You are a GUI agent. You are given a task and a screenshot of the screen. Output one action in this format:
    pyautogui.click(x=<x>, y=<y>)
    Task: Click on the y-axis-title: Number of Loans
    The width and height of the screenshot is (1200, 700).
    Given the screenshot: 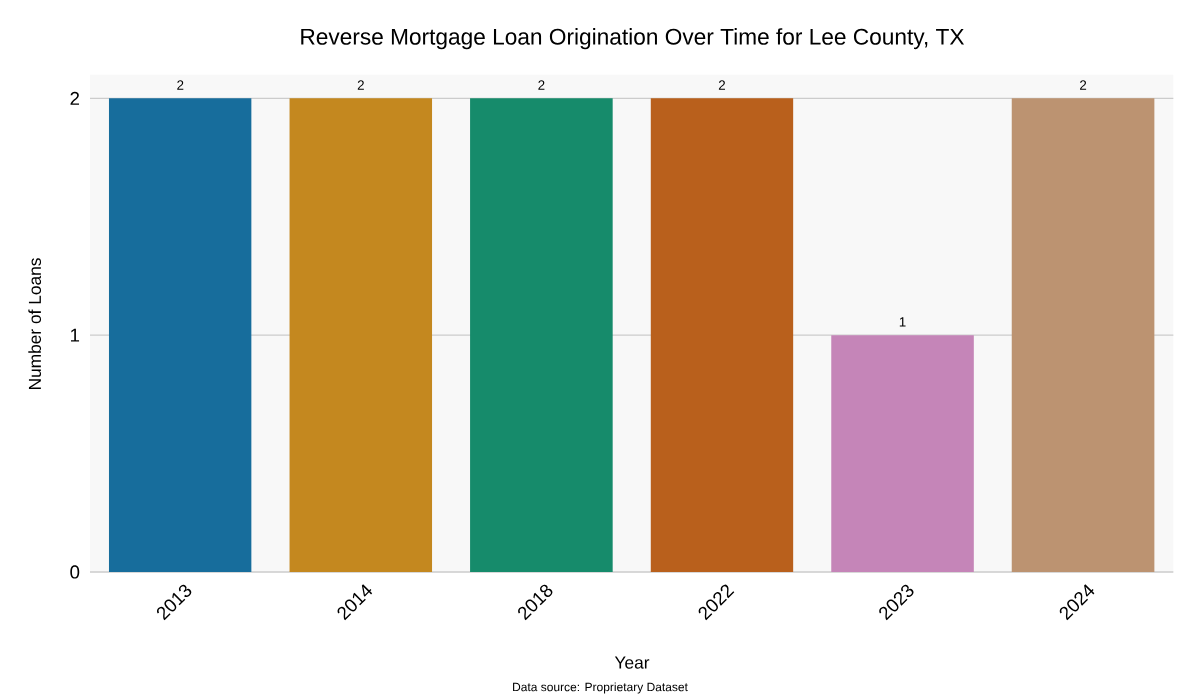 What is the action you would take?
    pyautogui.click(x=35, y=324)
    